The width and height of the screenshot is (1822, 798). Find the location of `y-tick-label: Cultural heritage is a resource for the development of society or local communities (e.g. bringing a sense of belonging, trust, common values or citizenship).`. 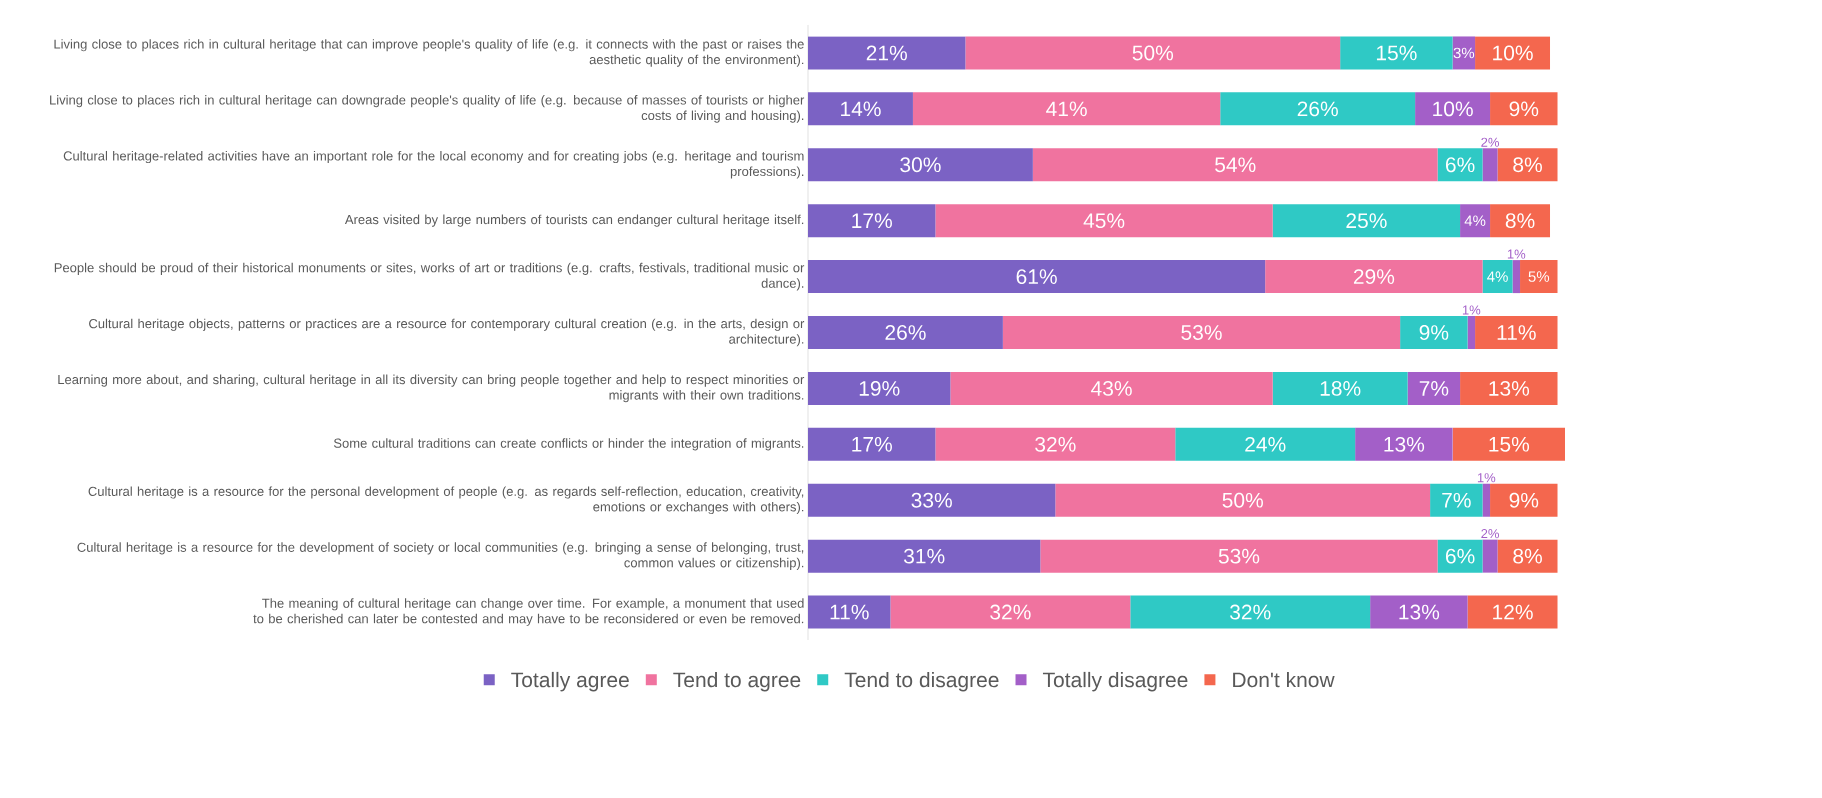

y-tick-label: Cultural heritage is a resource for the development of society or local communities (e.g. bringing a sense of belonging, trust, common values or citizenship). is located at coordinates (440, 556).